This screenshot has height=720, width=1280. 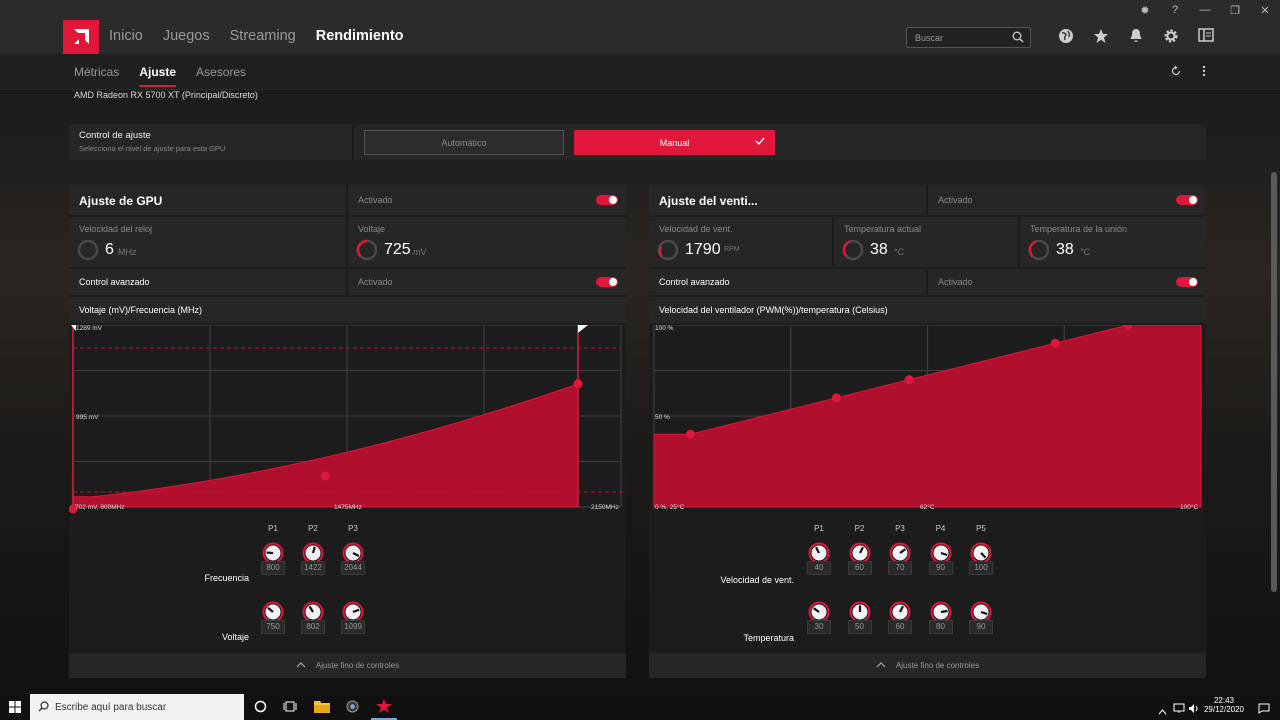 What do you see at coordinates (1065, 36) in the screenshot?
I see `globe-icon` at bounding box center [1065, 36].